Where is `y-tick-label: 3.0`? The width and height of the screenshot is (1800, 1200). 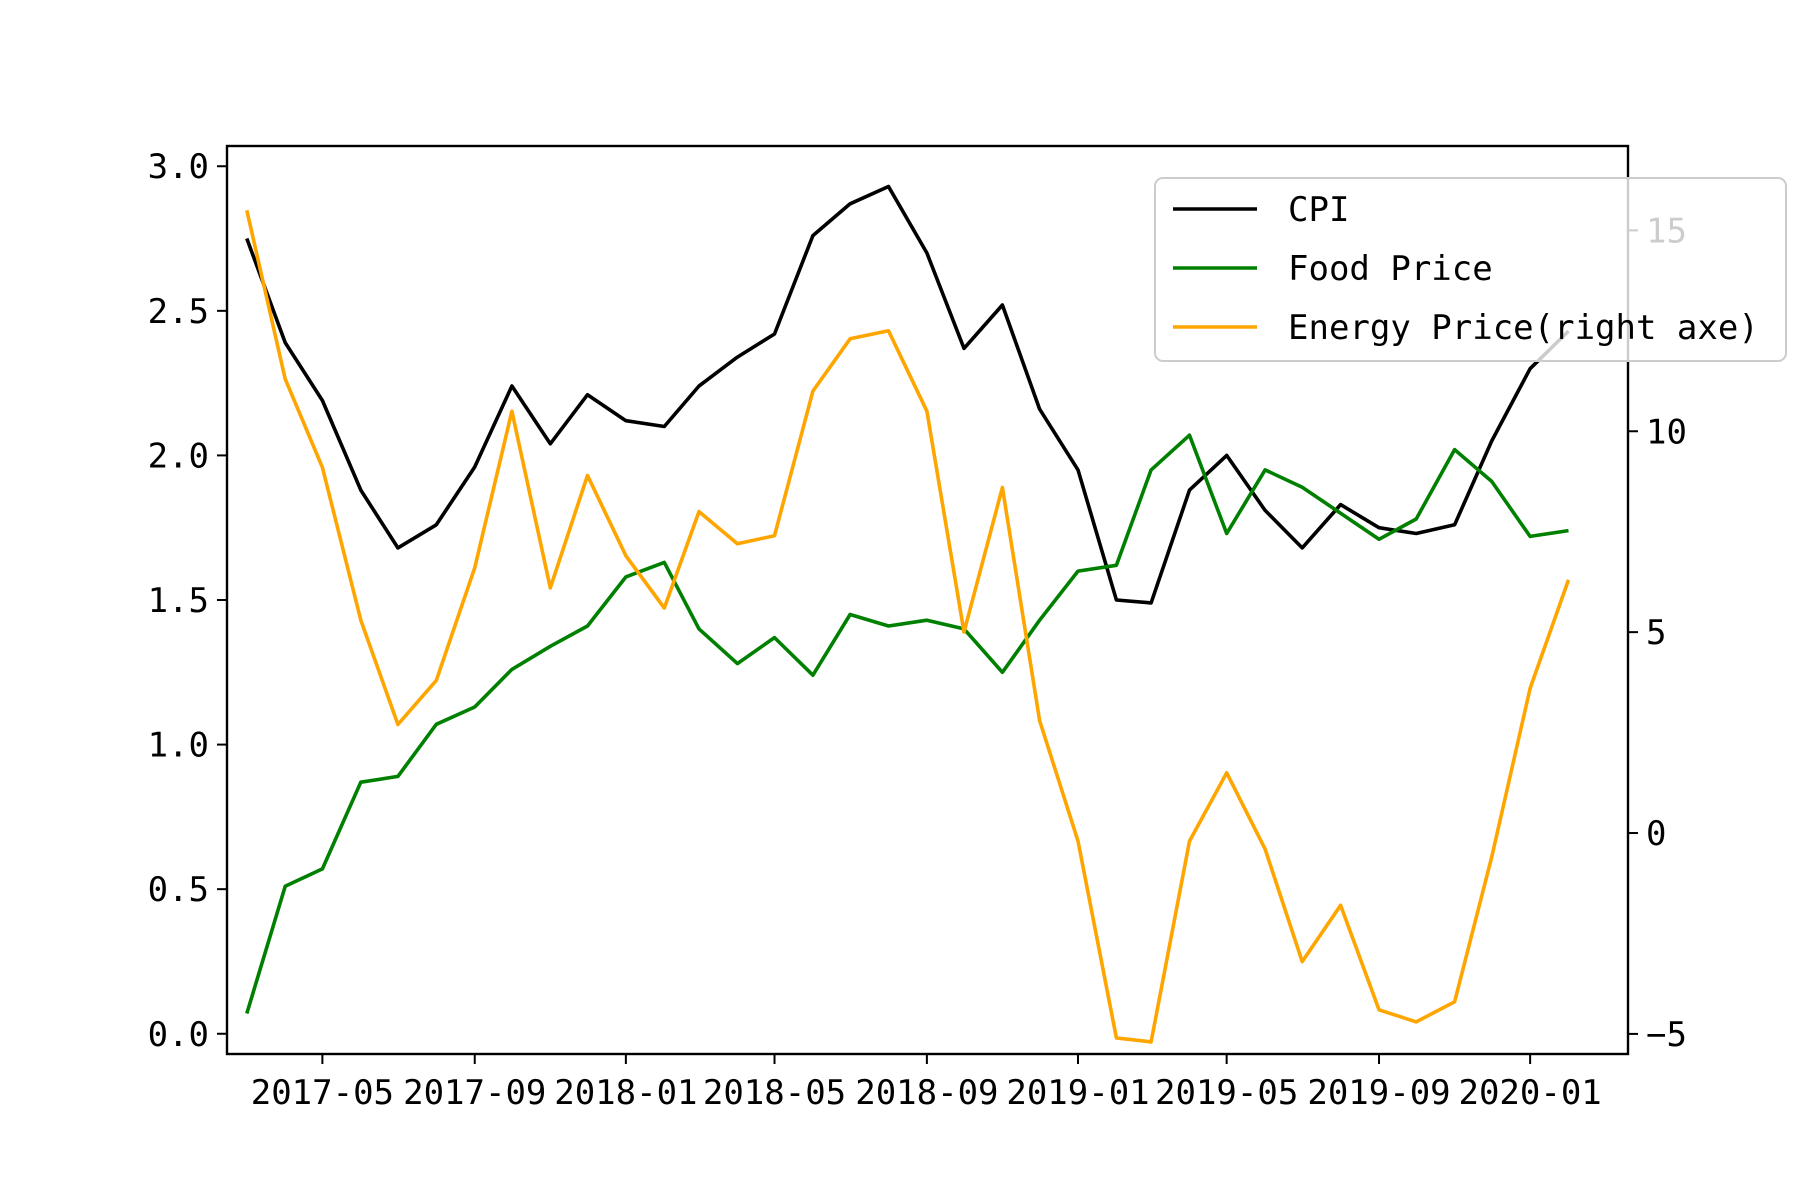 y-tick-label: 3.0 is located at coordinates (178, 167).